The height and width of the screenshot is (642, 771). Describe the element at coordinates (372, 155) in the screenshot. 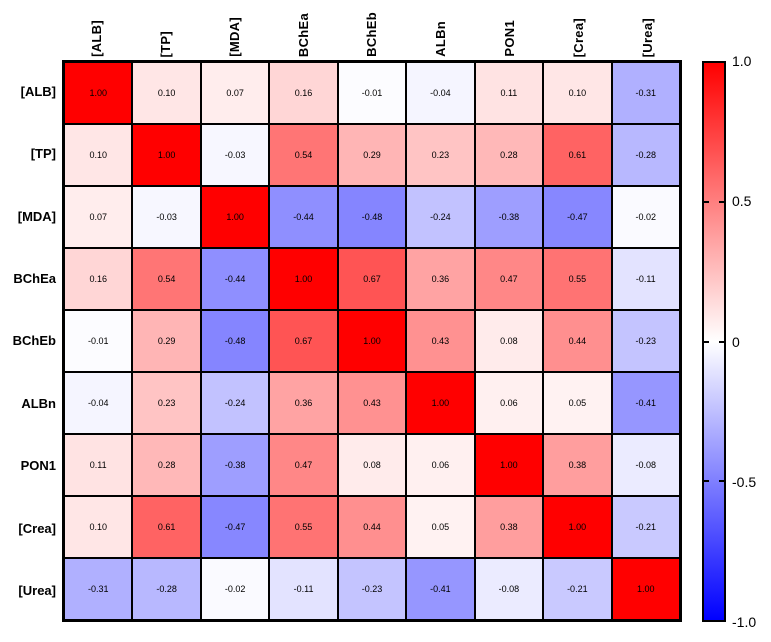

I see `heatmap-cell: 0.29` at that location.